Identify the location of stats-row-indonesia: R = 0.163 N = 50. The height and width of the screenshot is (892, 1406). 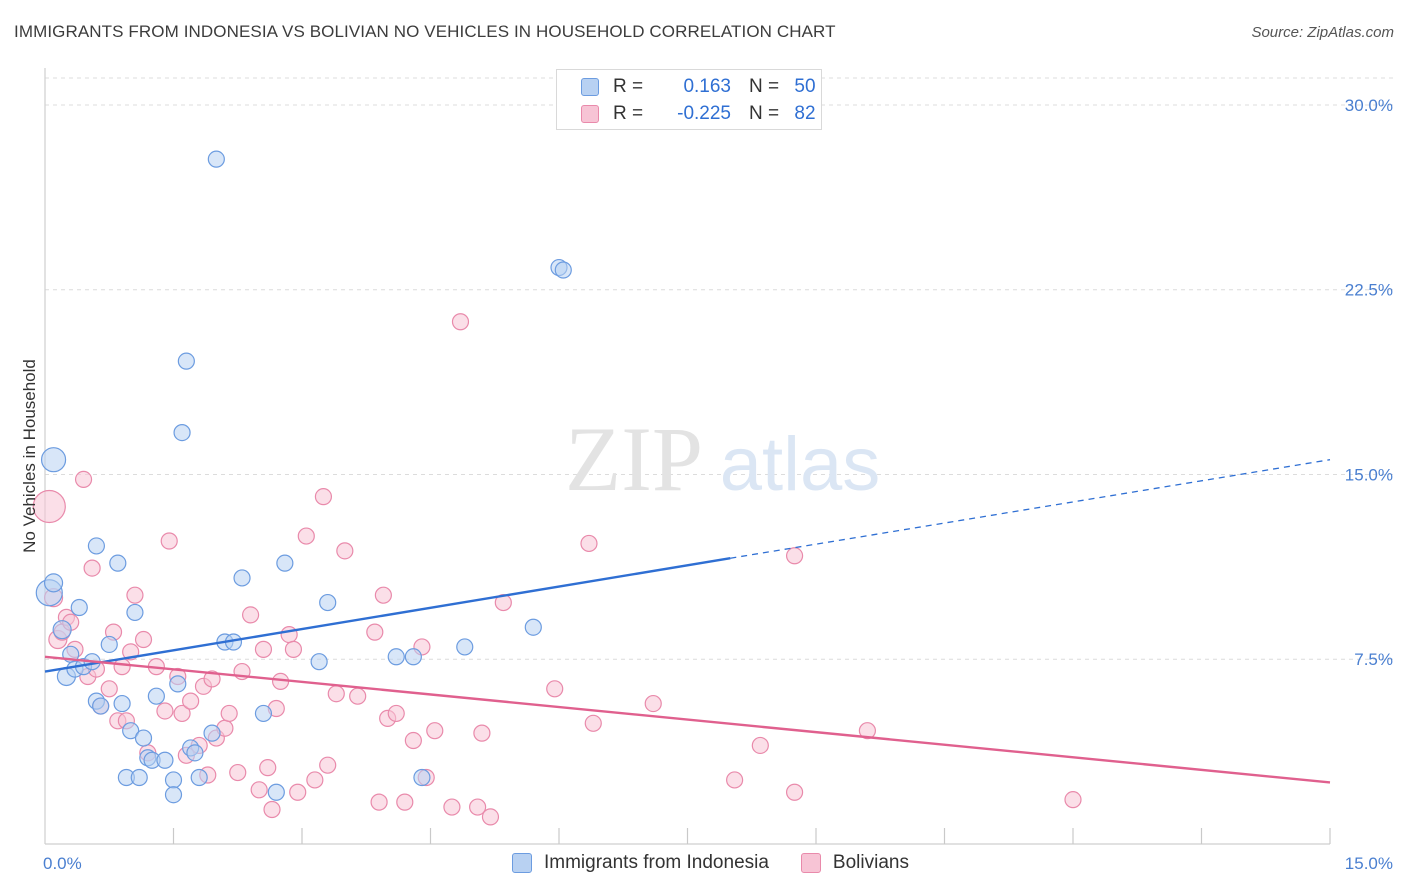
(704, 87).